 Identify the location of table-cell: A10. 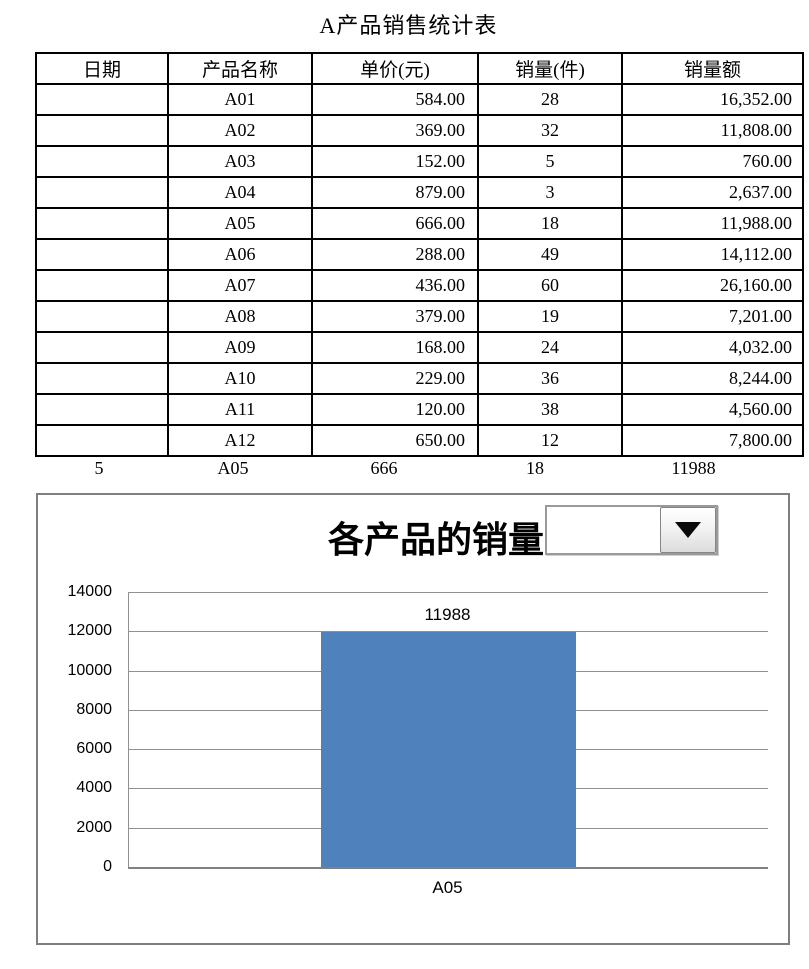
(240, 378).